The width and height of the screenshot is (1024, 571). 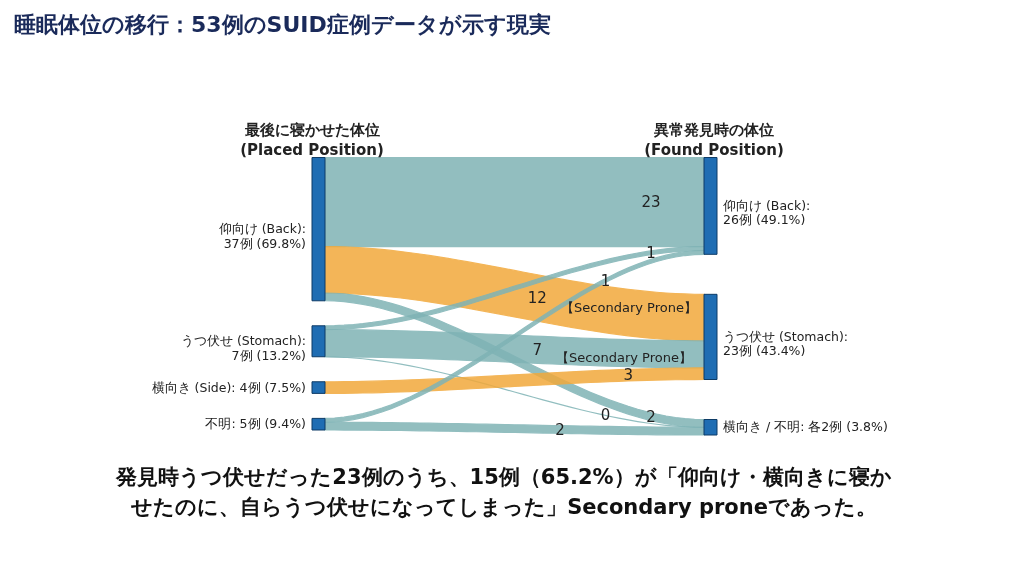 I want to click on text: 異常発見時の体位 (Found Position), so click(x=714, y=140).